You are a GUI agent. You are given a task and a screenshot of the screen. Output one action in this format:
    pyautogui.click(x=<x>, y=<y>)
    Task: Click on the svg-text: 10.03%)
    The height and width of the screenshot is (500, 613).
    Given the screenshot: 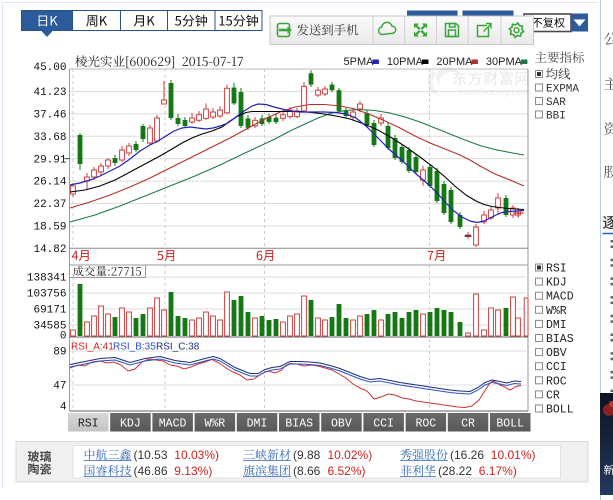 What is the action you would take?
    pyautogui.click(x=196, y=455)
    